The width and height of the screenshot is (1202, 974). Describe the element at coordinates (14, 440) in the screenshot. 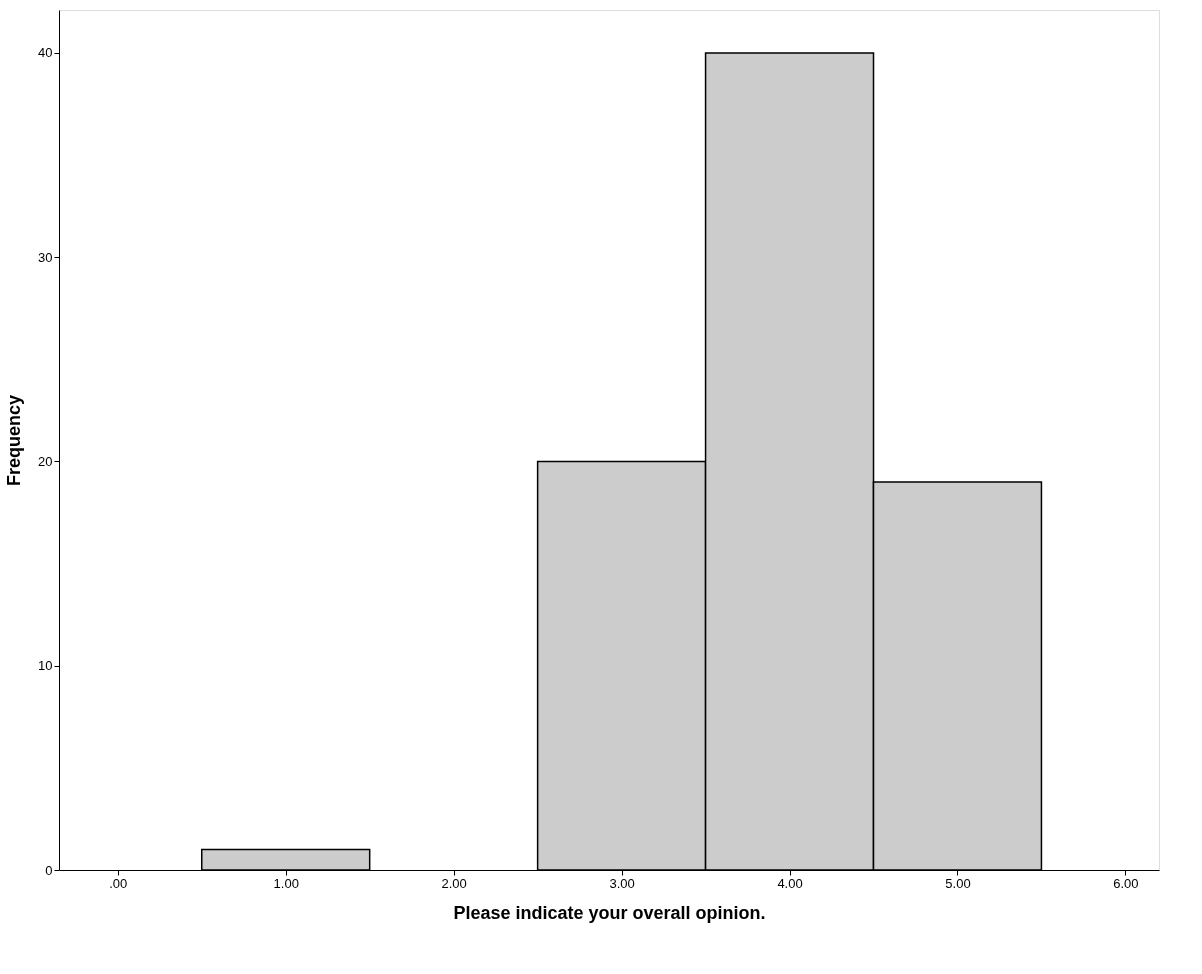

I see `y-axis-title: Frequency` at that location.